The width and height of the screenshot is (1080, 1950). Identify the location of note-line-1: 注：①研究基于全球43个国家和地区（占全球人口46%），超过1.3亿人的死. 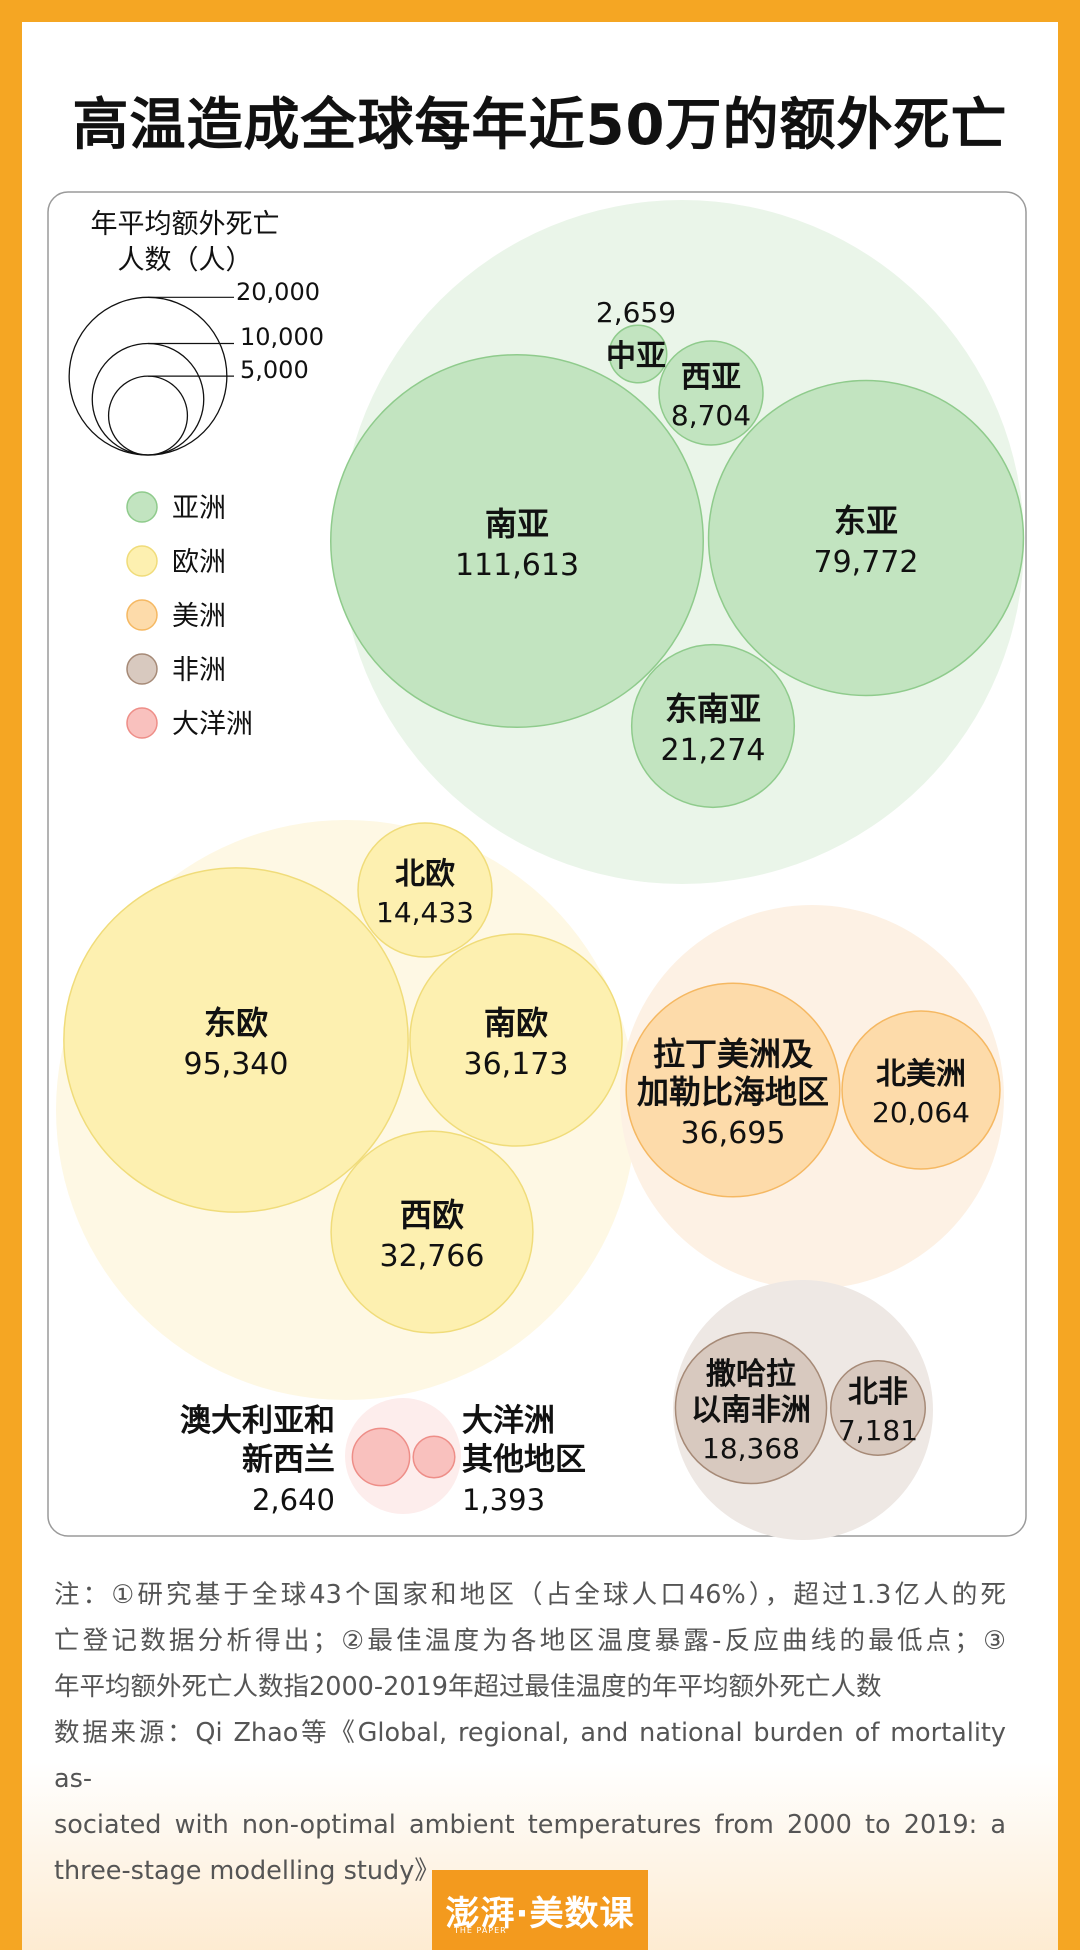
(530, 1595).